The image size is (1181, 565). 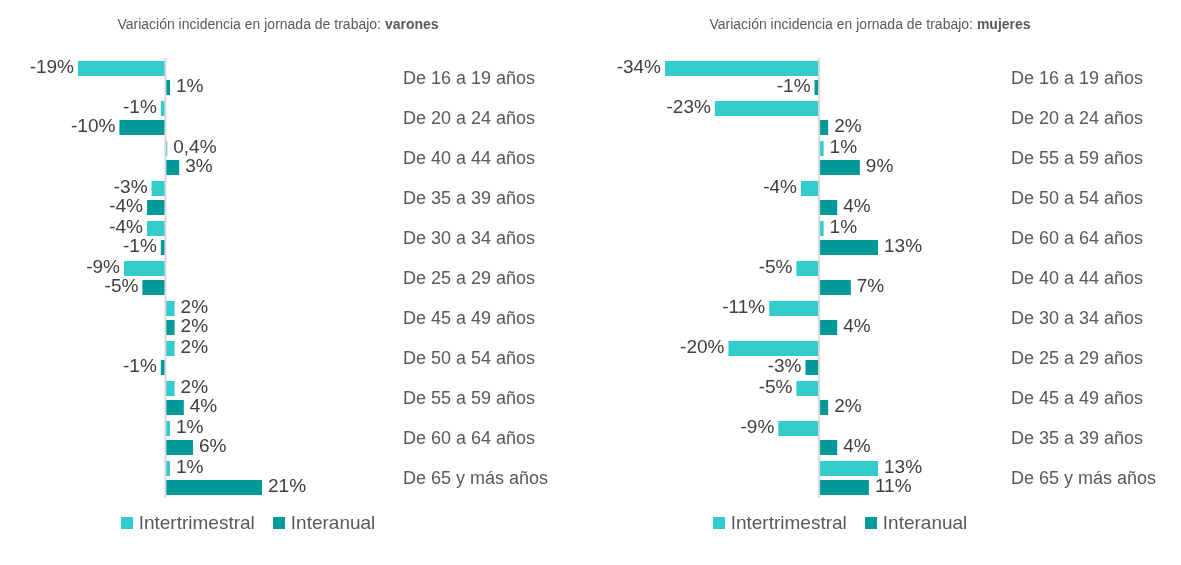 I want to click on chart-title: Variación incidencia en jornada de trabajo: varones, so click(x=278, y=24).